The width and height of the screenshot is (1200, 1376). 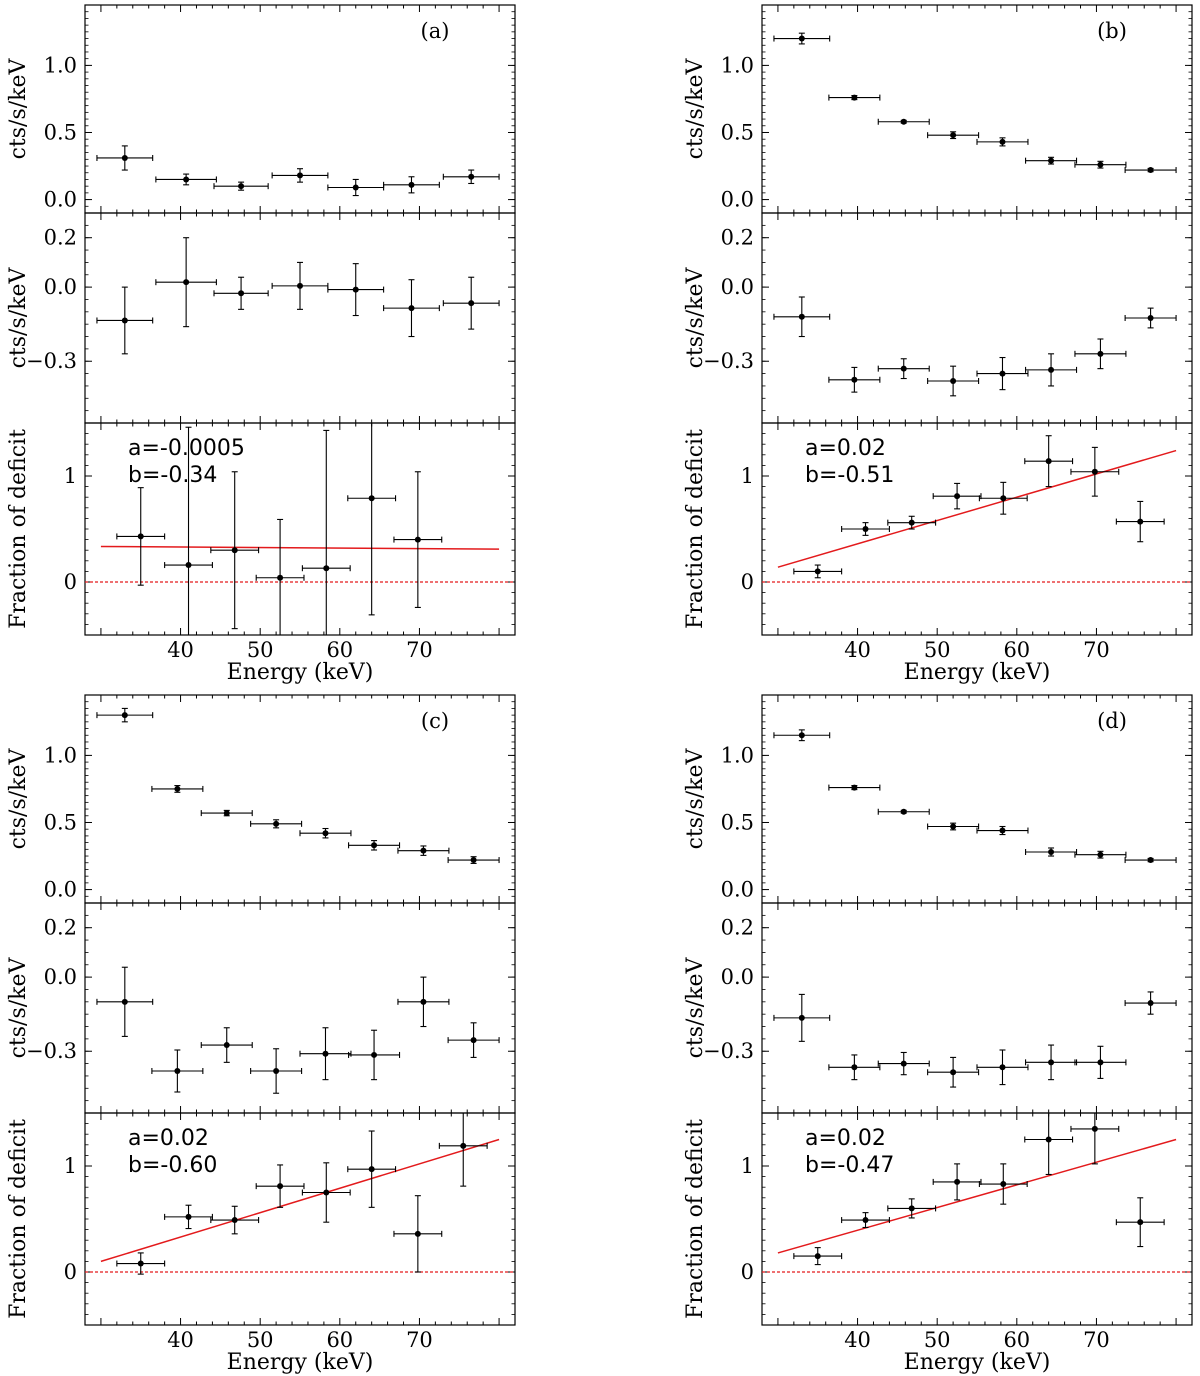 What do you see at coordinates (938, 318) in the screenshot?
I see `residual-subplot: −0.3 0.0 0.2 cts/s/keV` at bounding box center [938, 318].